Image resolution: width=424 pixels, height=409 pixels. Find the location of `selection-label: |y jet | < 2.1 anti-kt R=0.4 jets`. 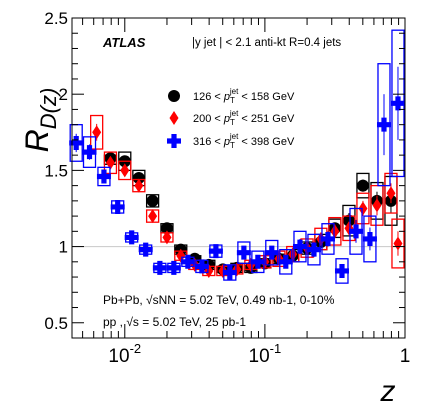

selection-label: |y jet | < 2.1 anti-kt R=0.4 jets is located at coordinates (266, 43).